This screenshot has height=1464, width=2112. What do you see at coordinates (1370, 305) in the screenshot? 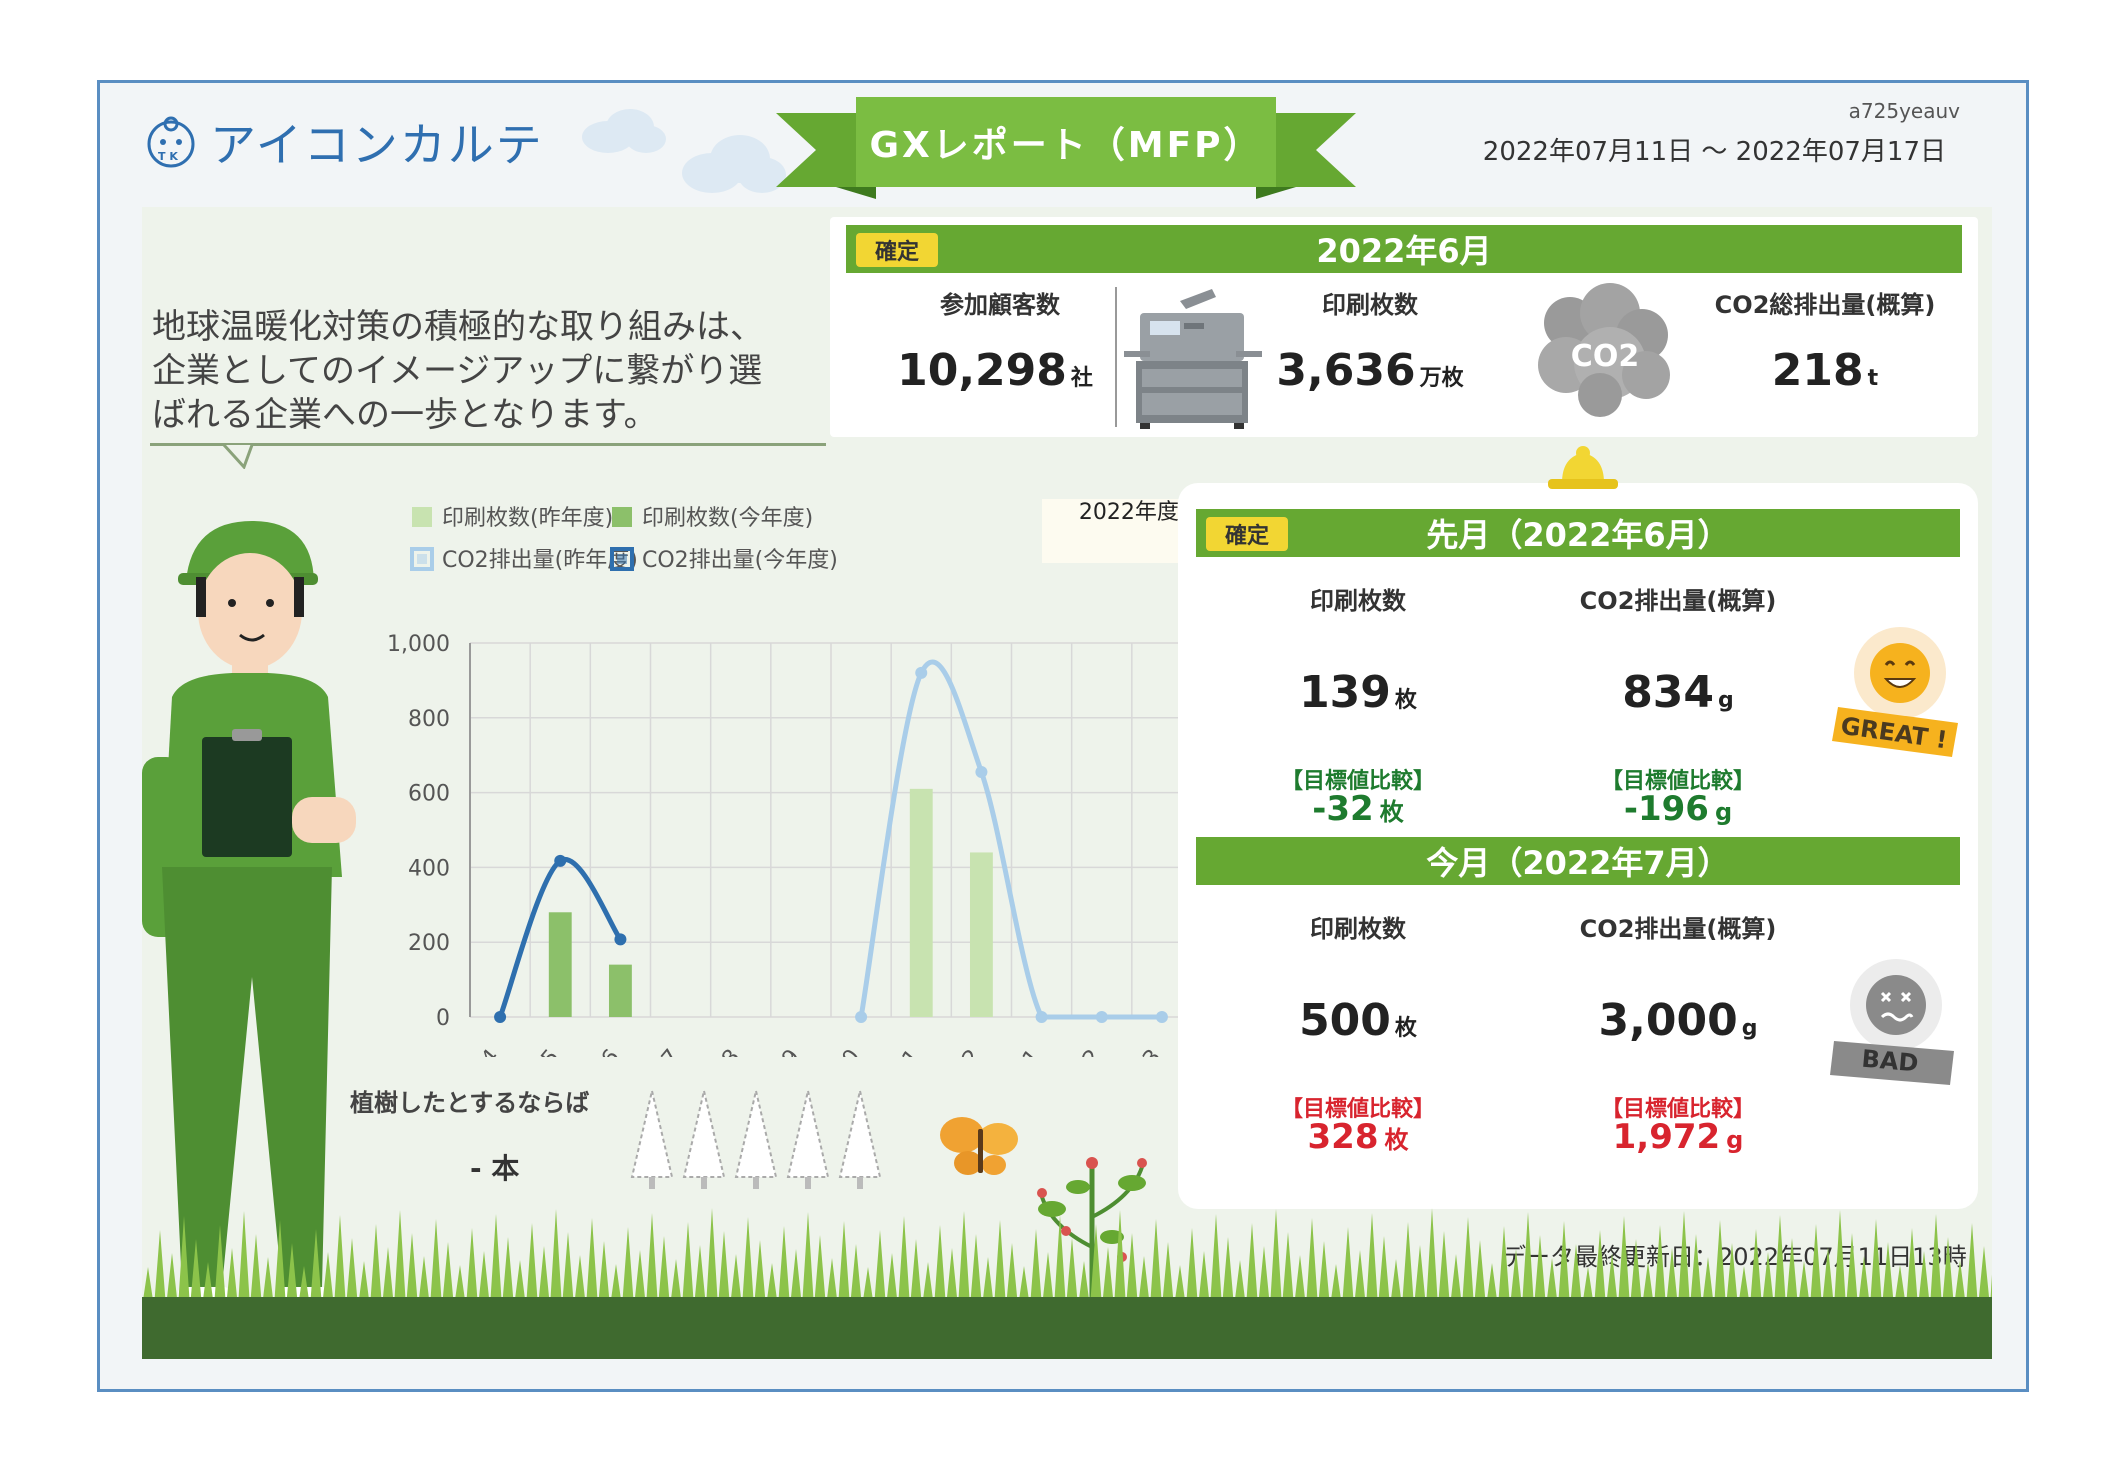
I see `prints-label: 印刷枚数` at bounding box center [1370, 305].